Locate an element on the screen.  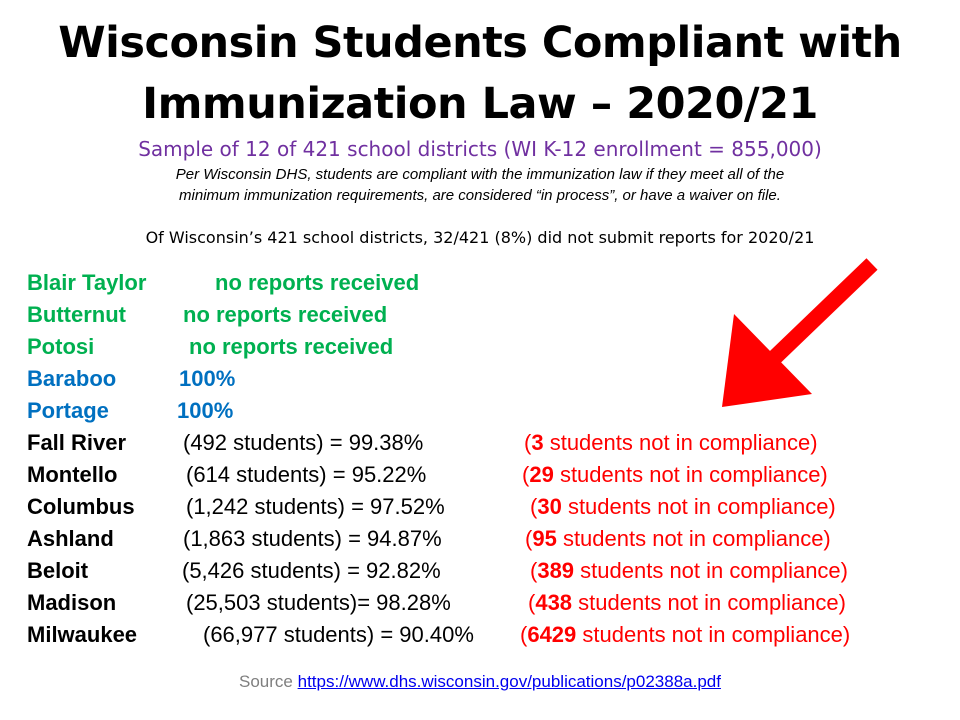
district-detail: (614 students) = 95.22% is located at coordinates (306, 474).